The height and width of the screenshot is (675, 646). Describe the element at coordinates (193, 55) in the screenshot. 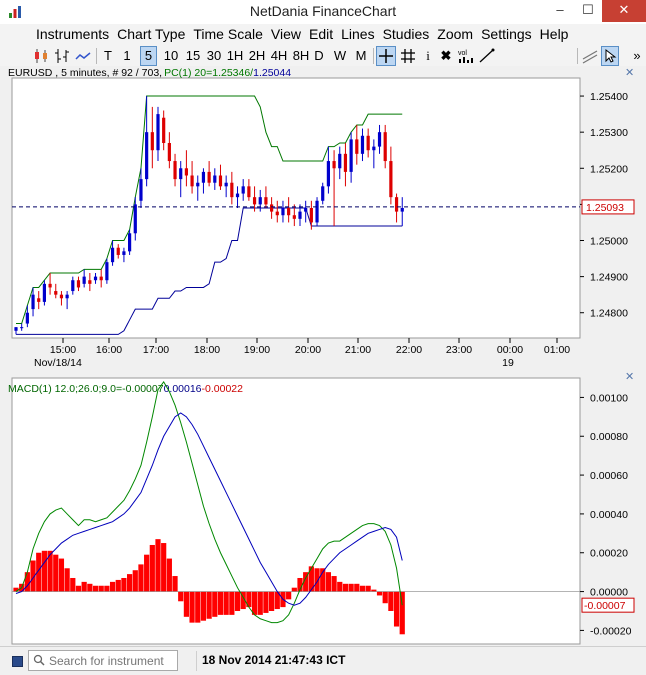

I see `timeframe-15m-button: 15` at that location.